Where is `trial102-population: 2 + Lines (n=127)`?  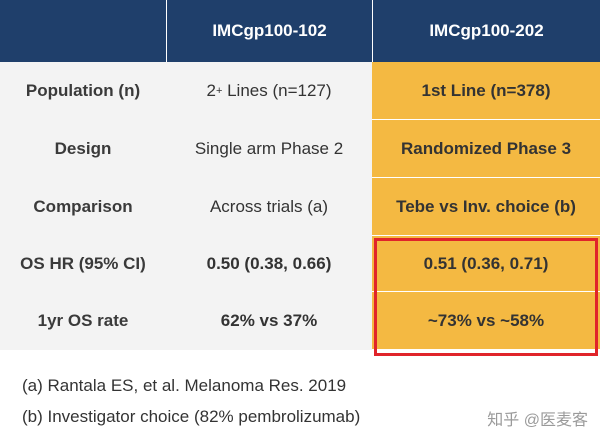
trial102-population: 2 + Lines (n=127) is located at coordinates (269, 91).